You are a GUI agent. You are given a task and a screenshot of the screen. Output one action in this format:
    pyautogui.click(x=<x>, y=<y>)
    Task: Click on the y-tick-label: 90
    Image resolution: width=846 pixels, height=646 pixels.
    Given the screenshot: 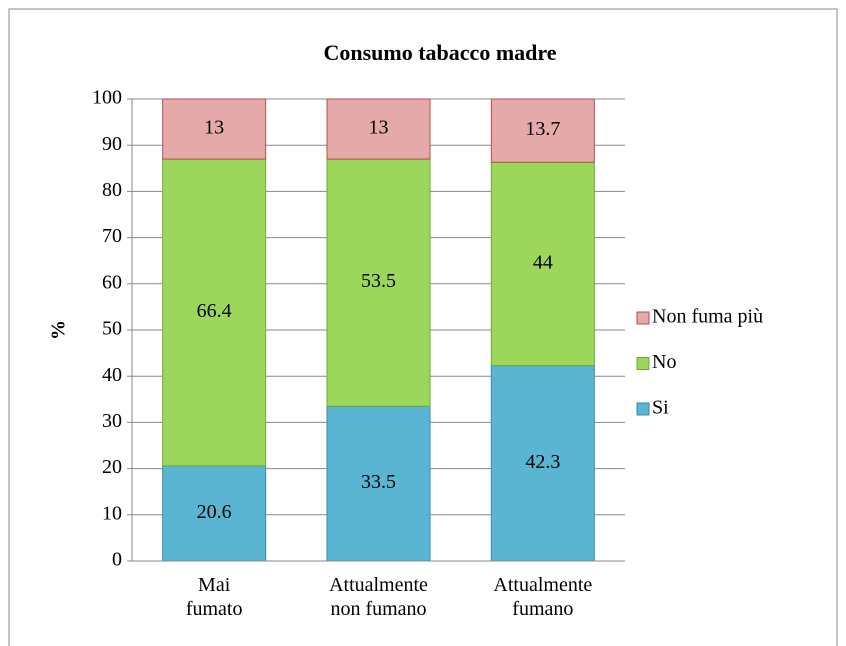 What is the action you would take?
    pyautogui.click(x=112, y=144)
    